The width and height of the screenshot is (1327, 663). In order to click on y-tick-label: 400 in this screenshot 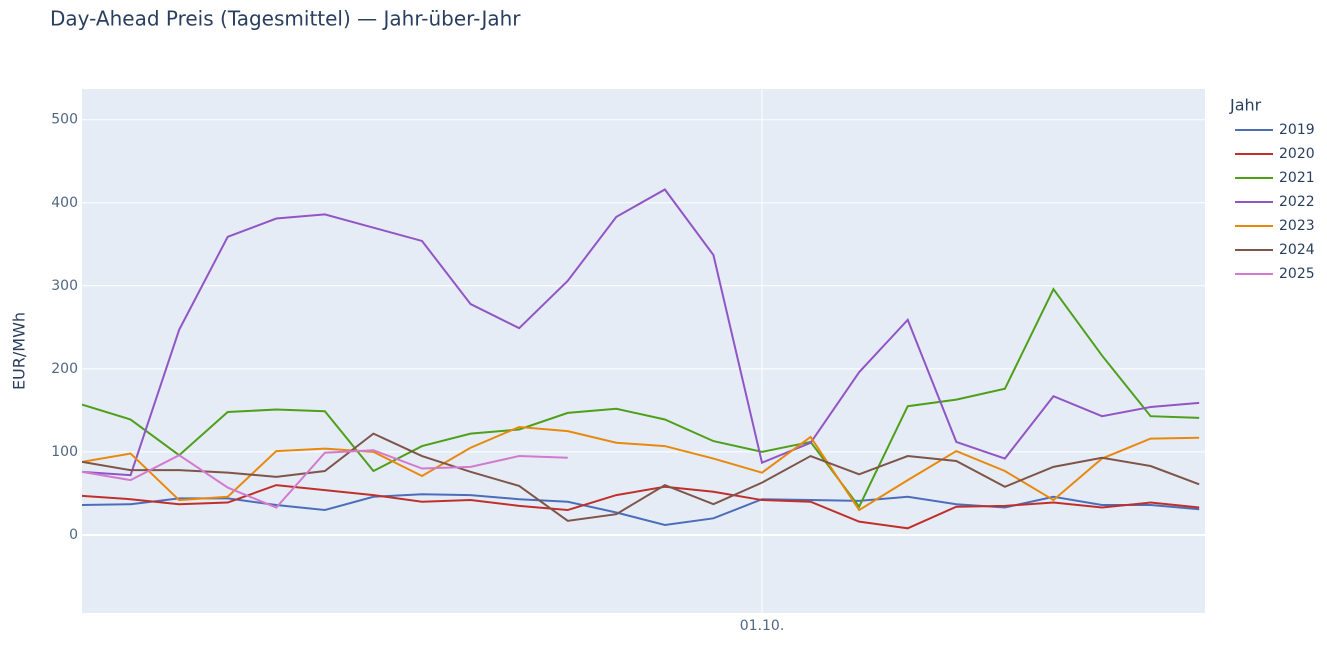, I will do `click(64, 203)`.